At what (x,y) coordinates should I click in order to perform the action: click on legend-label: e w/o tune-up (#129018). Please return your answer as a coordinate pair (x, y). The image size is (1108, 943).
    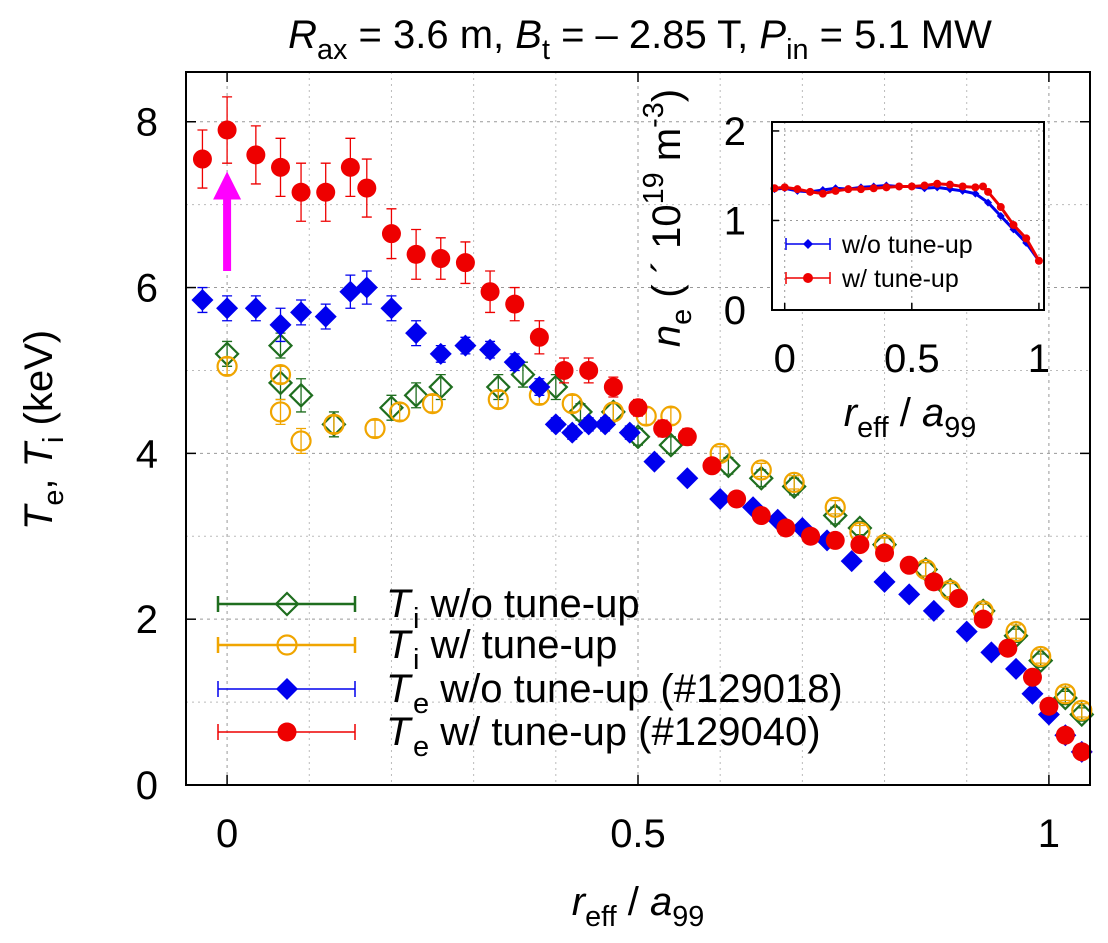
    Looking at the image, I should click on (628, 693).